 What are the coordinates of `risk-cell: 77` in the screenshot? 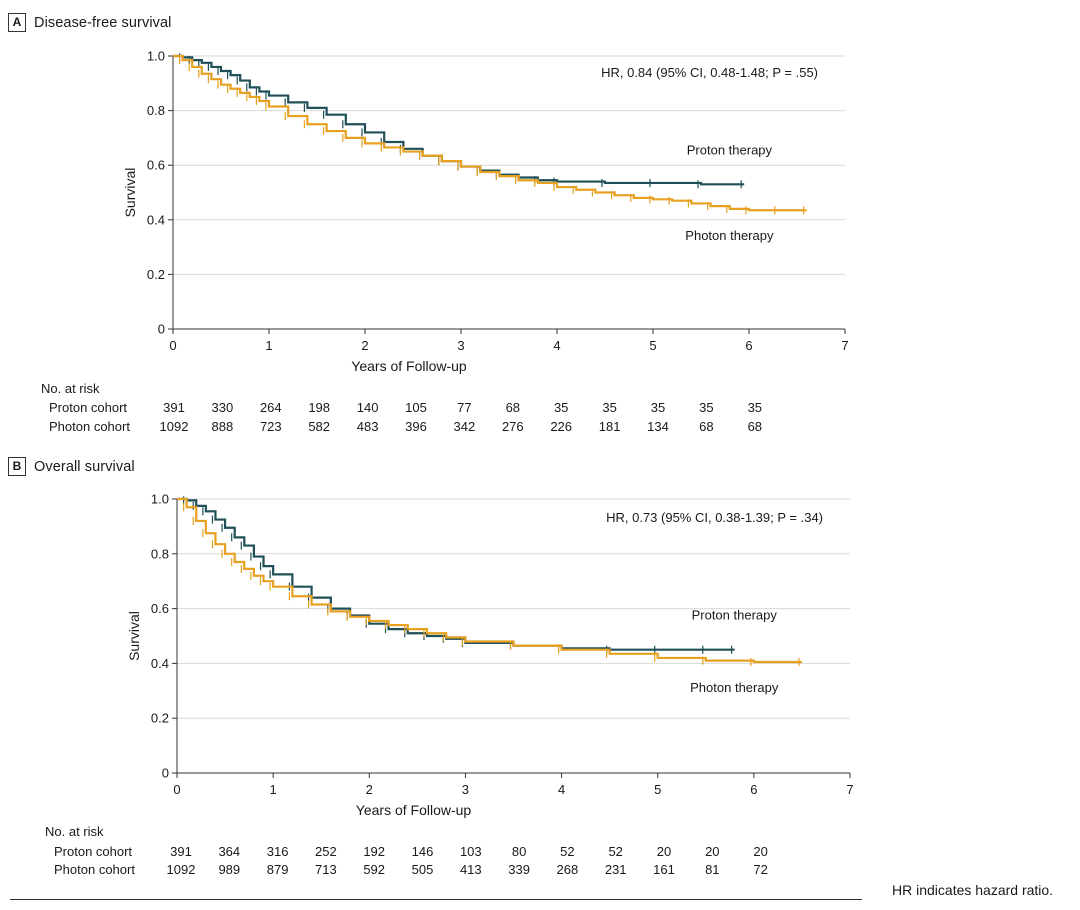 It's located at (464, 407).